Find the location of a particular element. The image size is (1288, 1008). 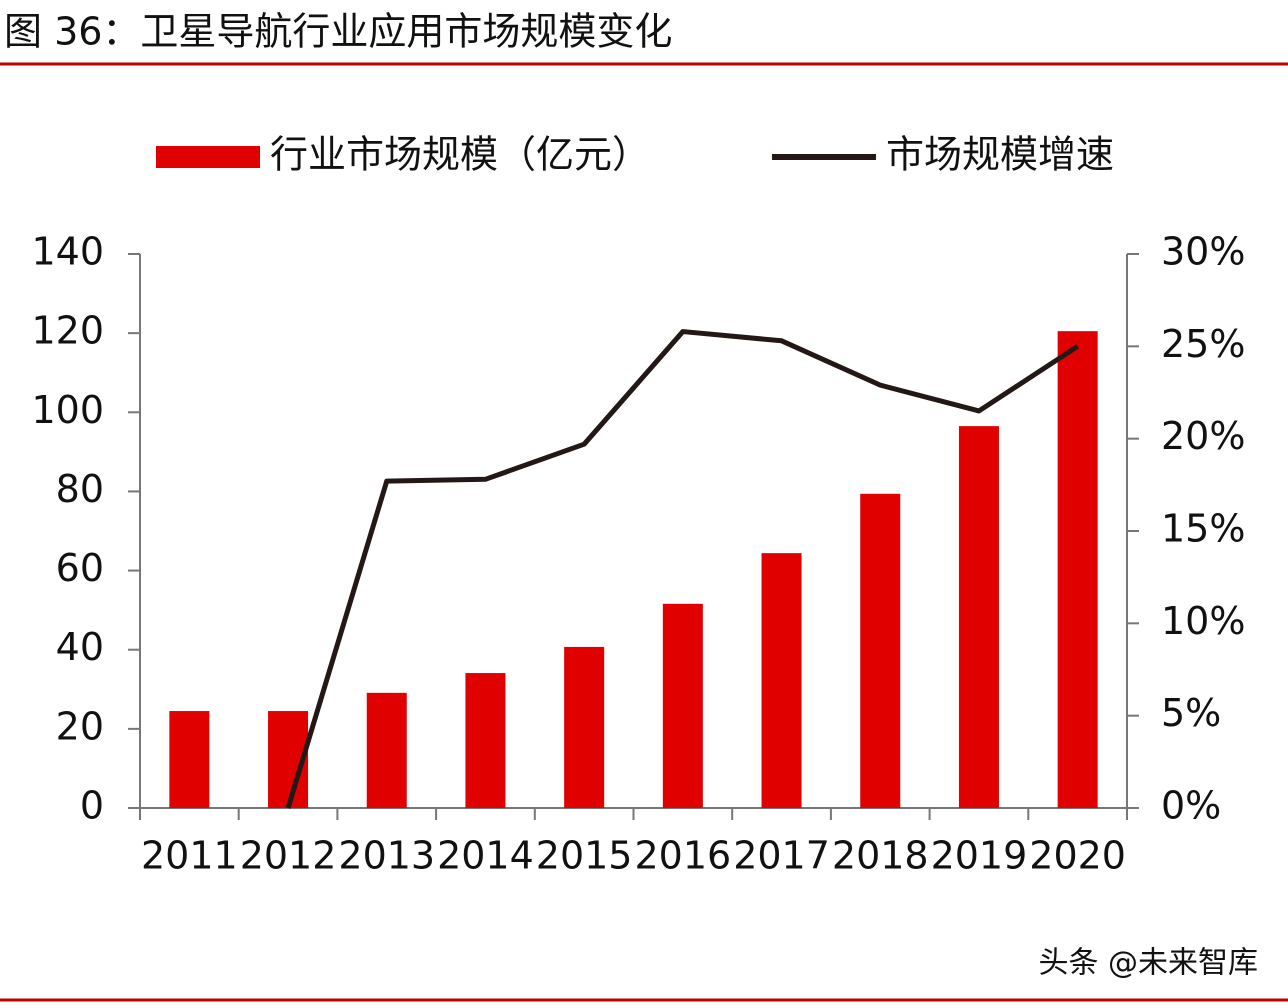

y2-tick-label: 20% is located at coordinates (1203, 436).